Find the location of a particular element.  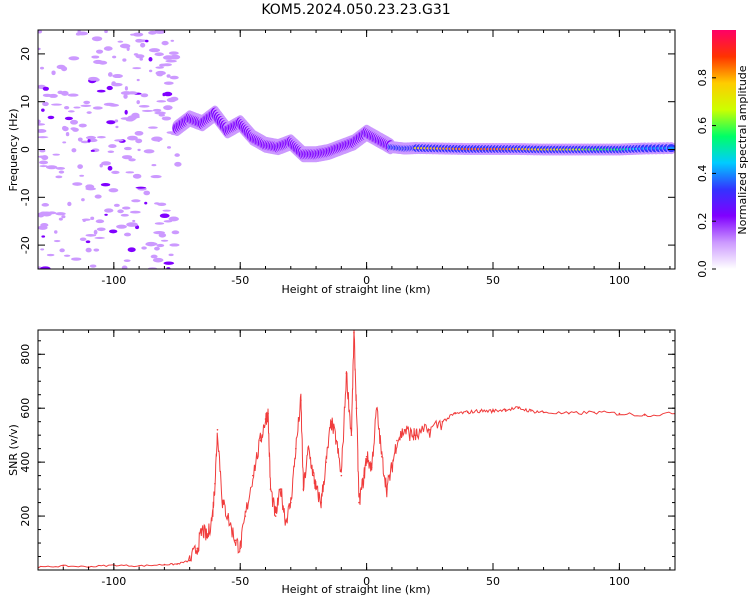

snr-x-tick-label: 0 is located at coordinates (366, 581).